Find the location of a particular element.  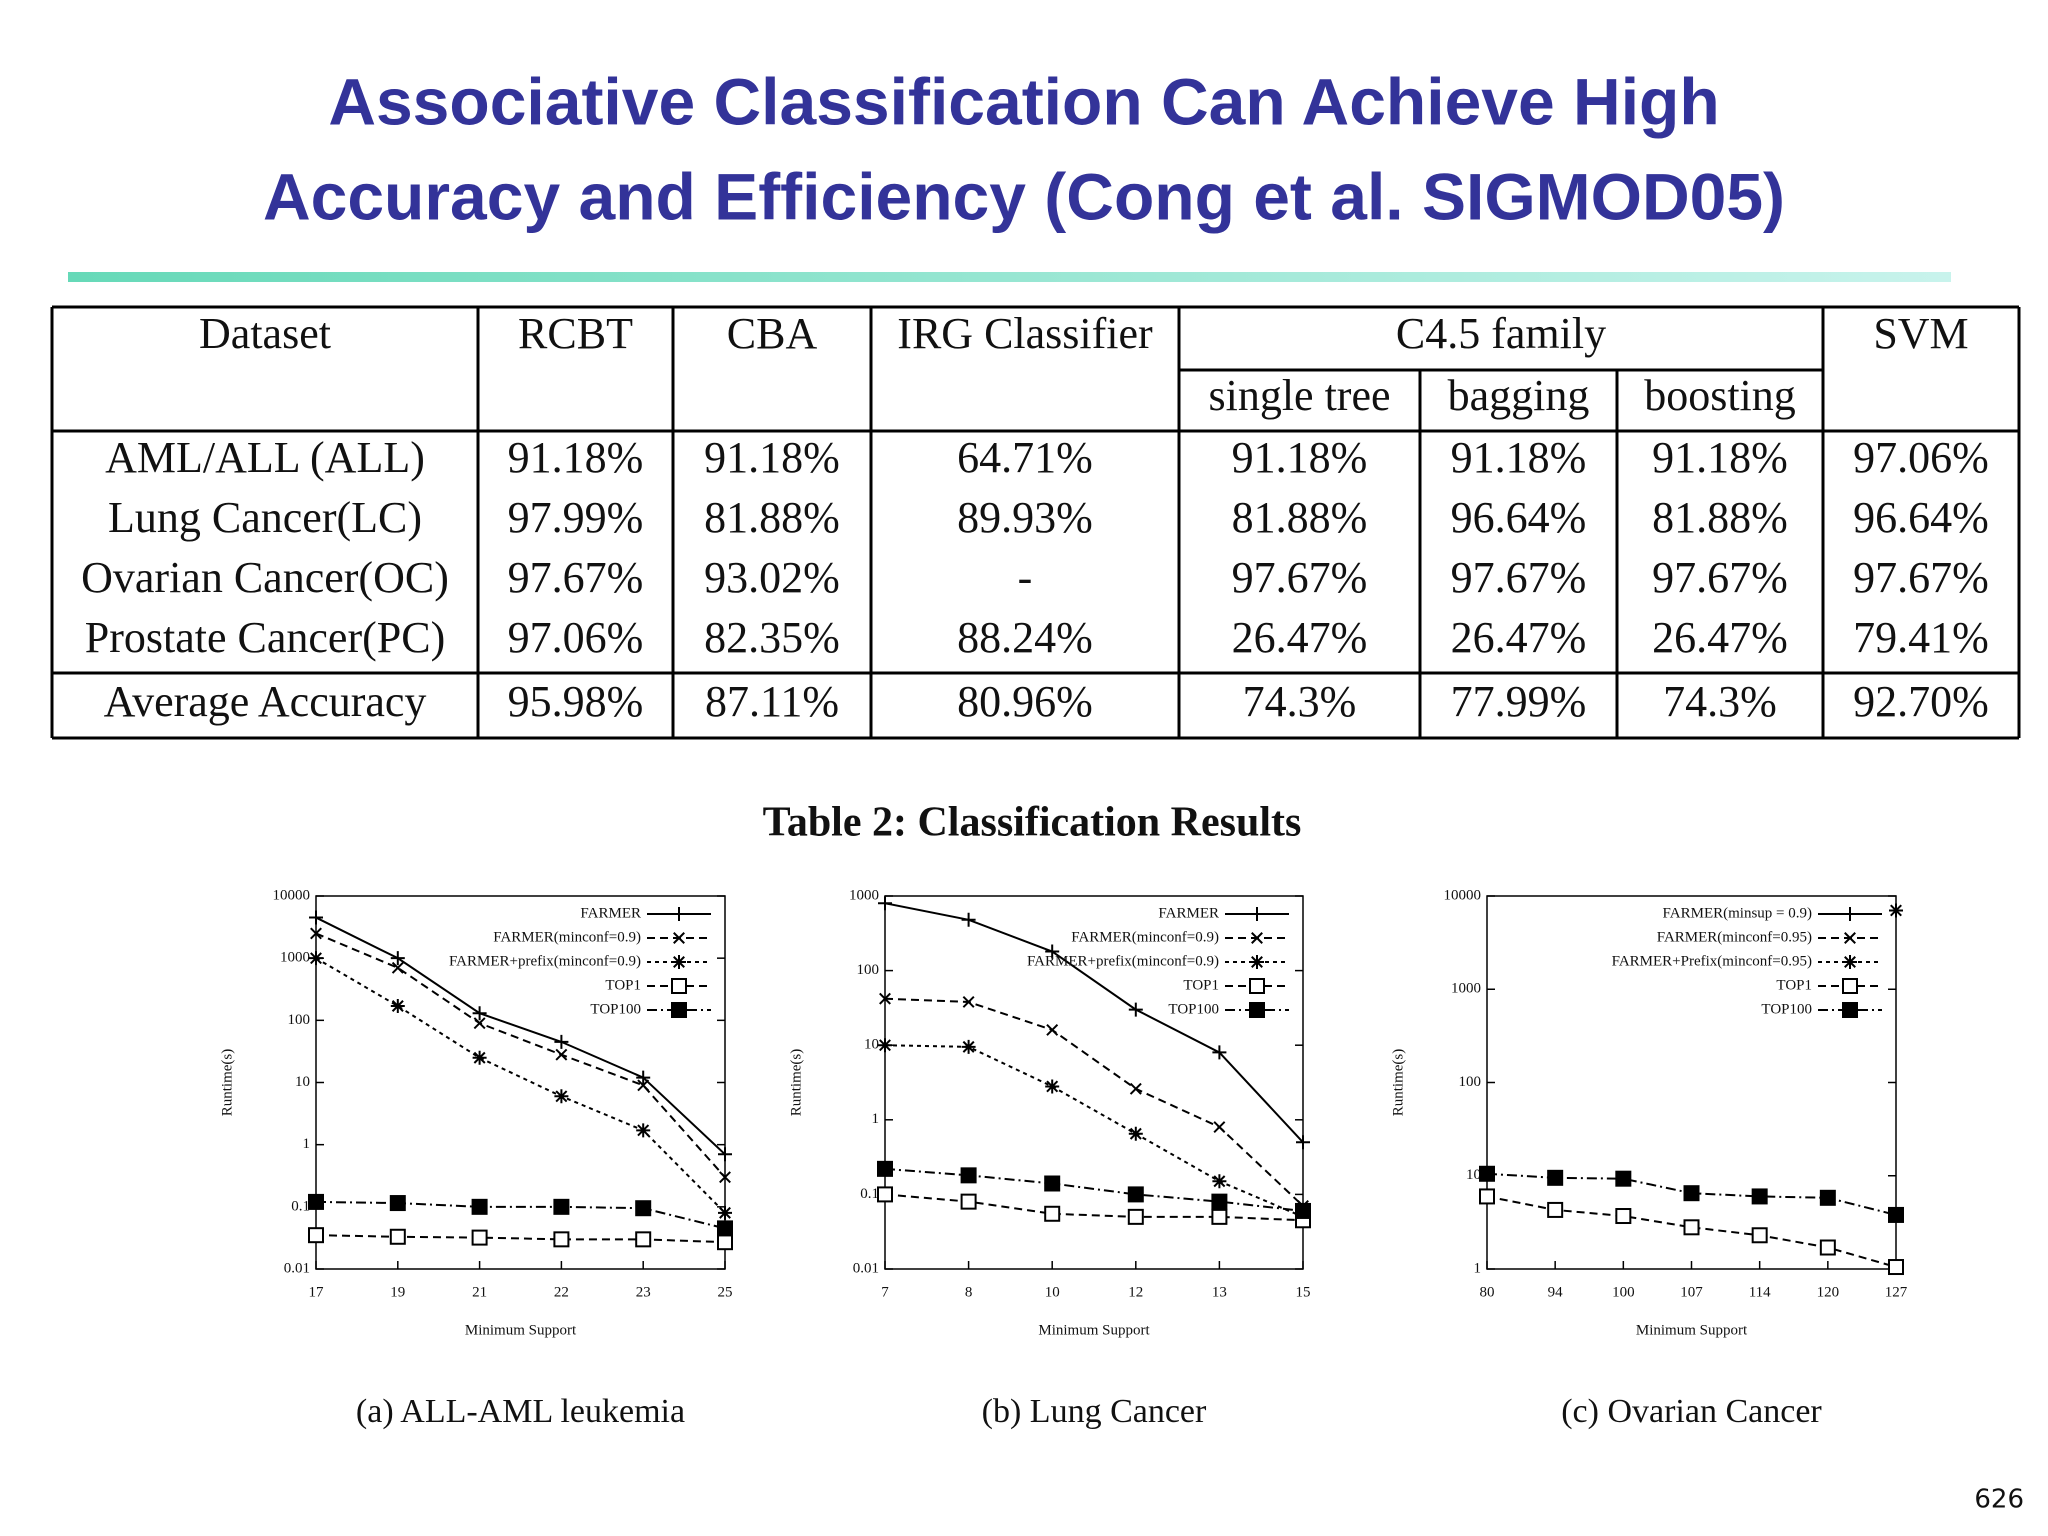

legend-label: TOP1 is located at coordinates (1201, 985).